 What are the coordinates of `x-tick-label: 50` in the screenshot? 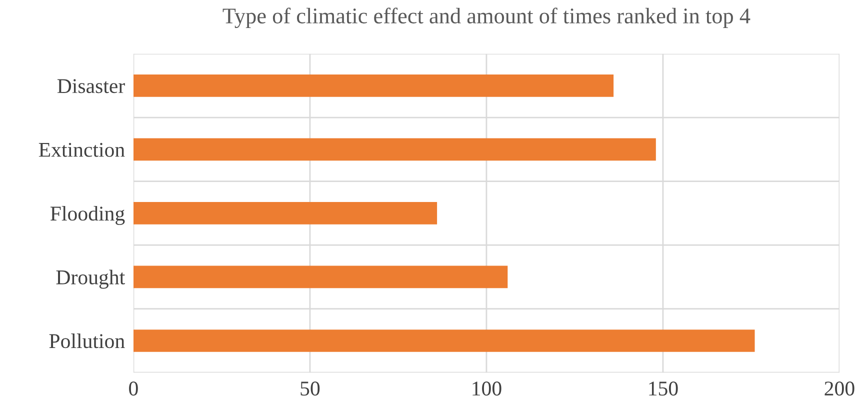 It's located at (310, 389).